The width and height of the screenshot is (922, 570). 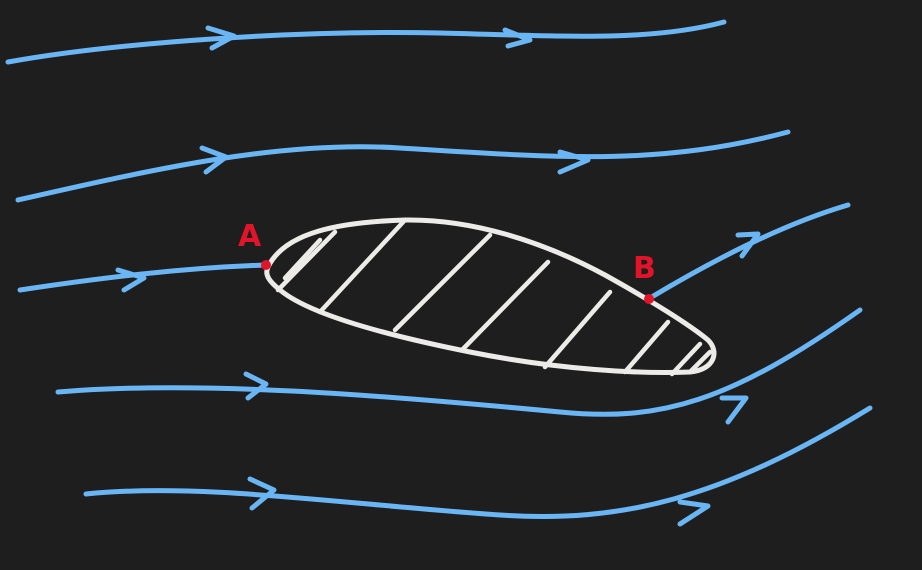 I want to click on streamline-3-downstream, so click(x=749, y=251).